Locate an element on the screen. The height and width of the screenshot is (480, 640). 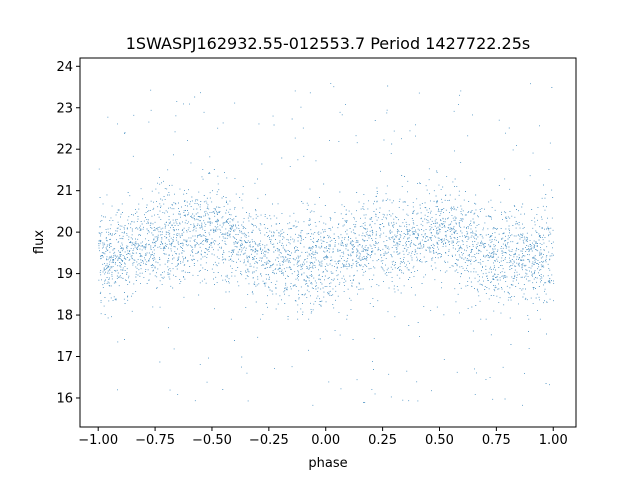
y-axis-label: flux is located at coordinates (39, 242).